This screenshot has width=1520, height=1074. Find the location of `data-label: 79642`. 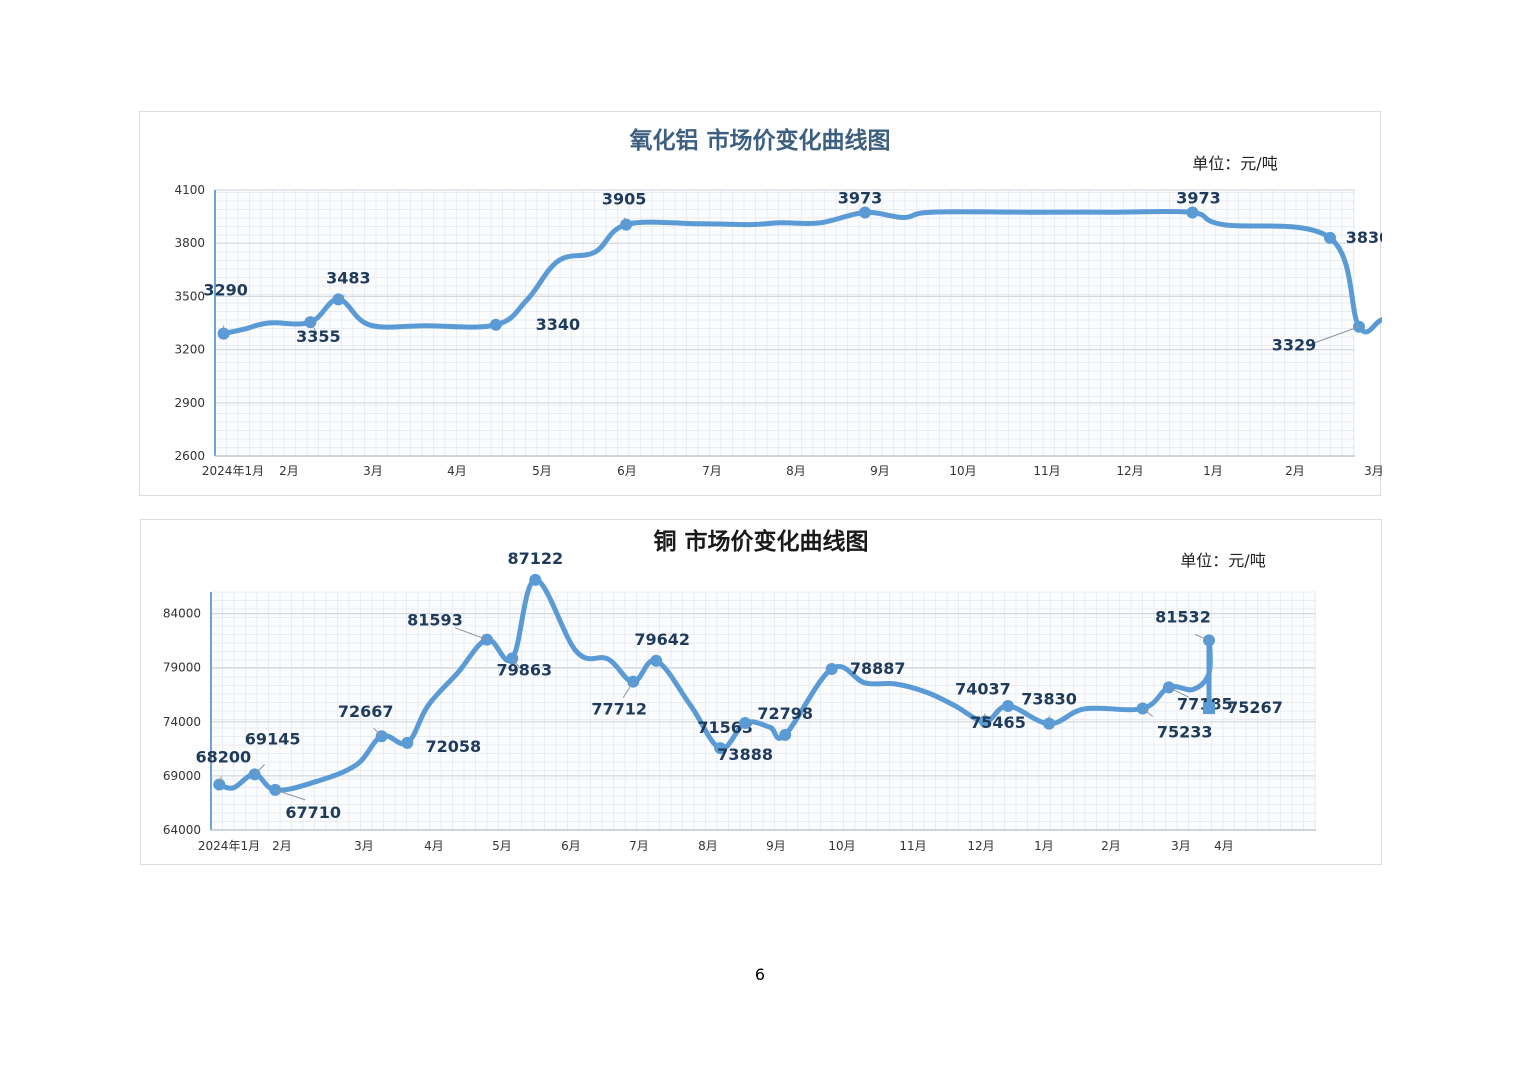

data-label: 79642 is located at coordinates (662, 639).